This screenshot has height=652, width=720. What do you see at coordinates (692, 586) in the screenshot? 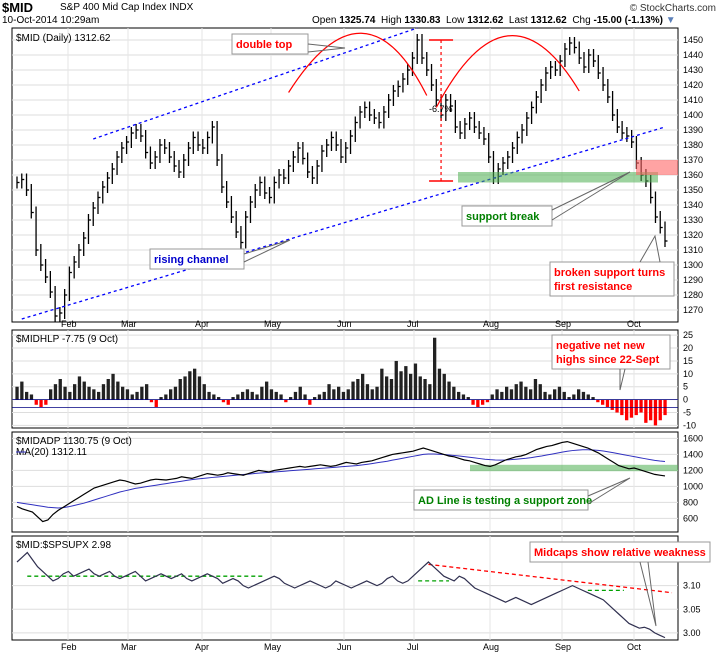
I see `y-tick-label: 3.10` at bounding box center [692, 586].